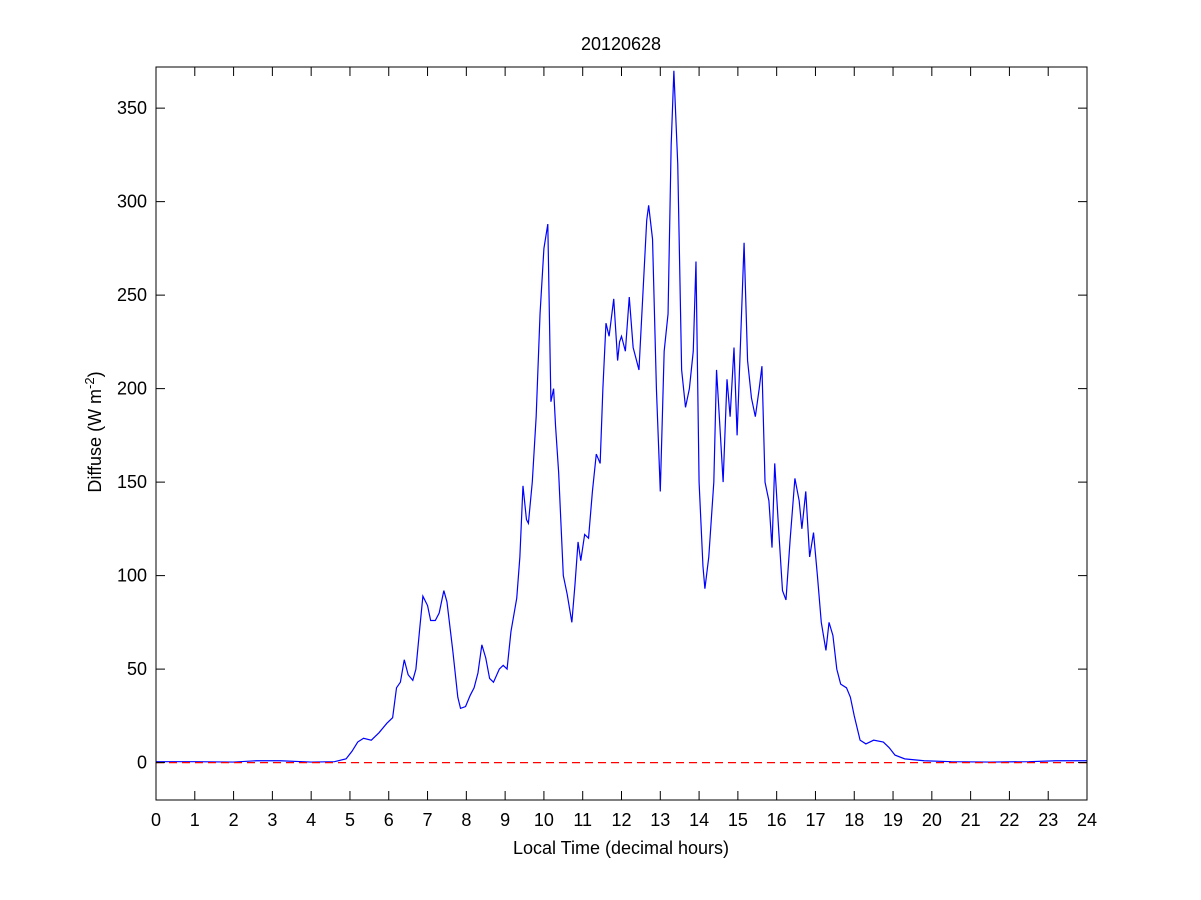 This screenshot has width=1201, height=900. Describe the element at coordinates (660, 820) in the screenshot. I see `x-tick-label: 13` at that location.